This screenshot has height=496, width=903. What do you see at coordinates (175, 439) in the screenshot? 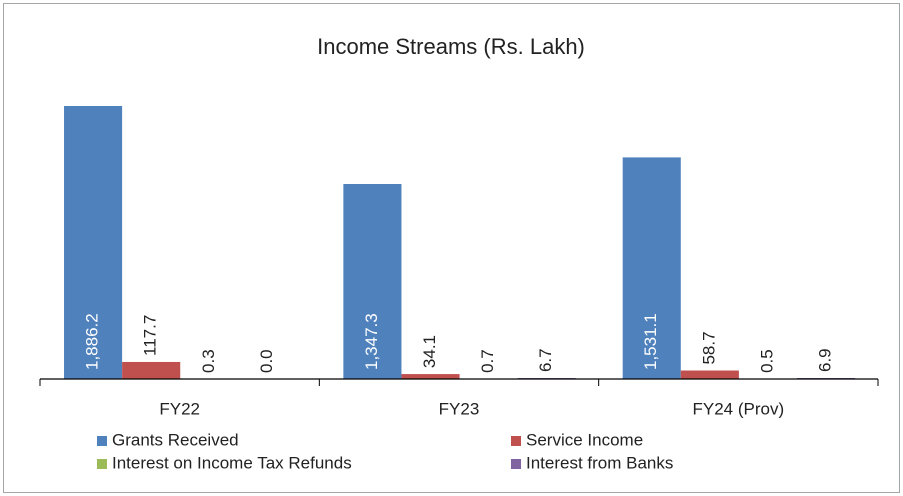
I see `legend-label: Grants Received` at bounding box center [175, 439].